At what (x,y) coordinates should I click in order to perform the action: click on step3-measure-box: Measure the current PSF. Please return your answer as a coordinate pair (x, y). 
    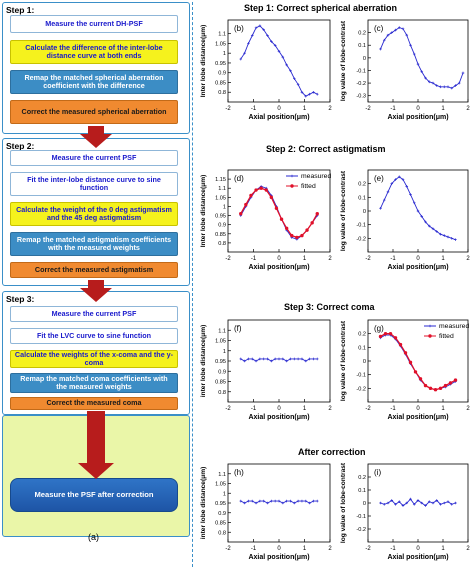
    Looking at the image, I should click on (94, 314).